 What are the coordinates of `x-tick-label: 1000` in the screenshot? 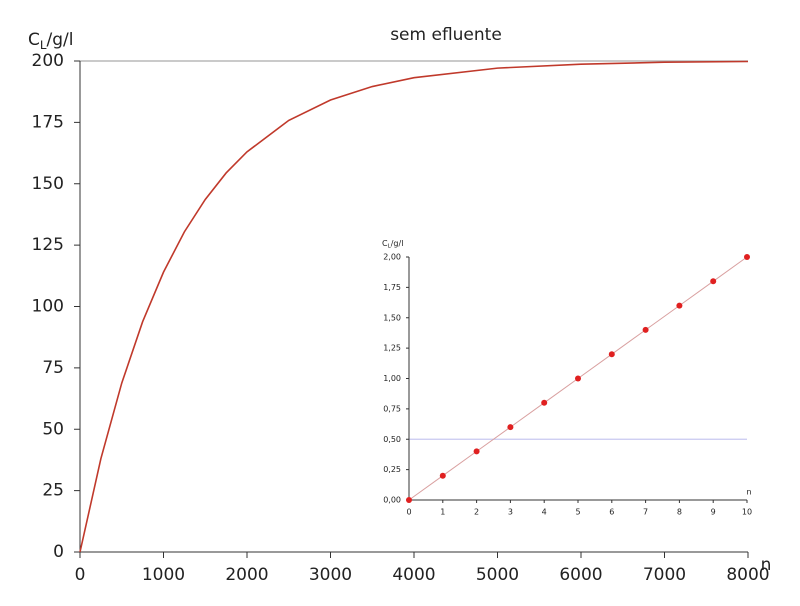 It's located at (163, 575).